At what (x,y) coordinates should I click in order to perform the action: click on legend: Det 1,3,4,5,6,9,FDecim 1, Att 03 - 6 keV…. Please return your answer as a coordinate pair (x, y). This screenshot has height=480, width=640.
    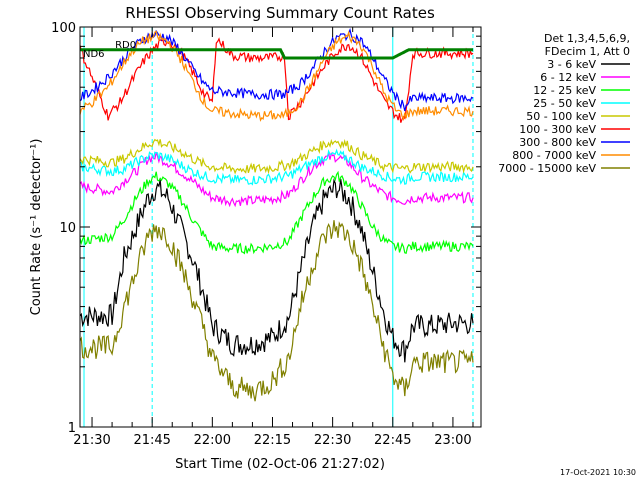
    Looking at the image, I should click on (564, 103).